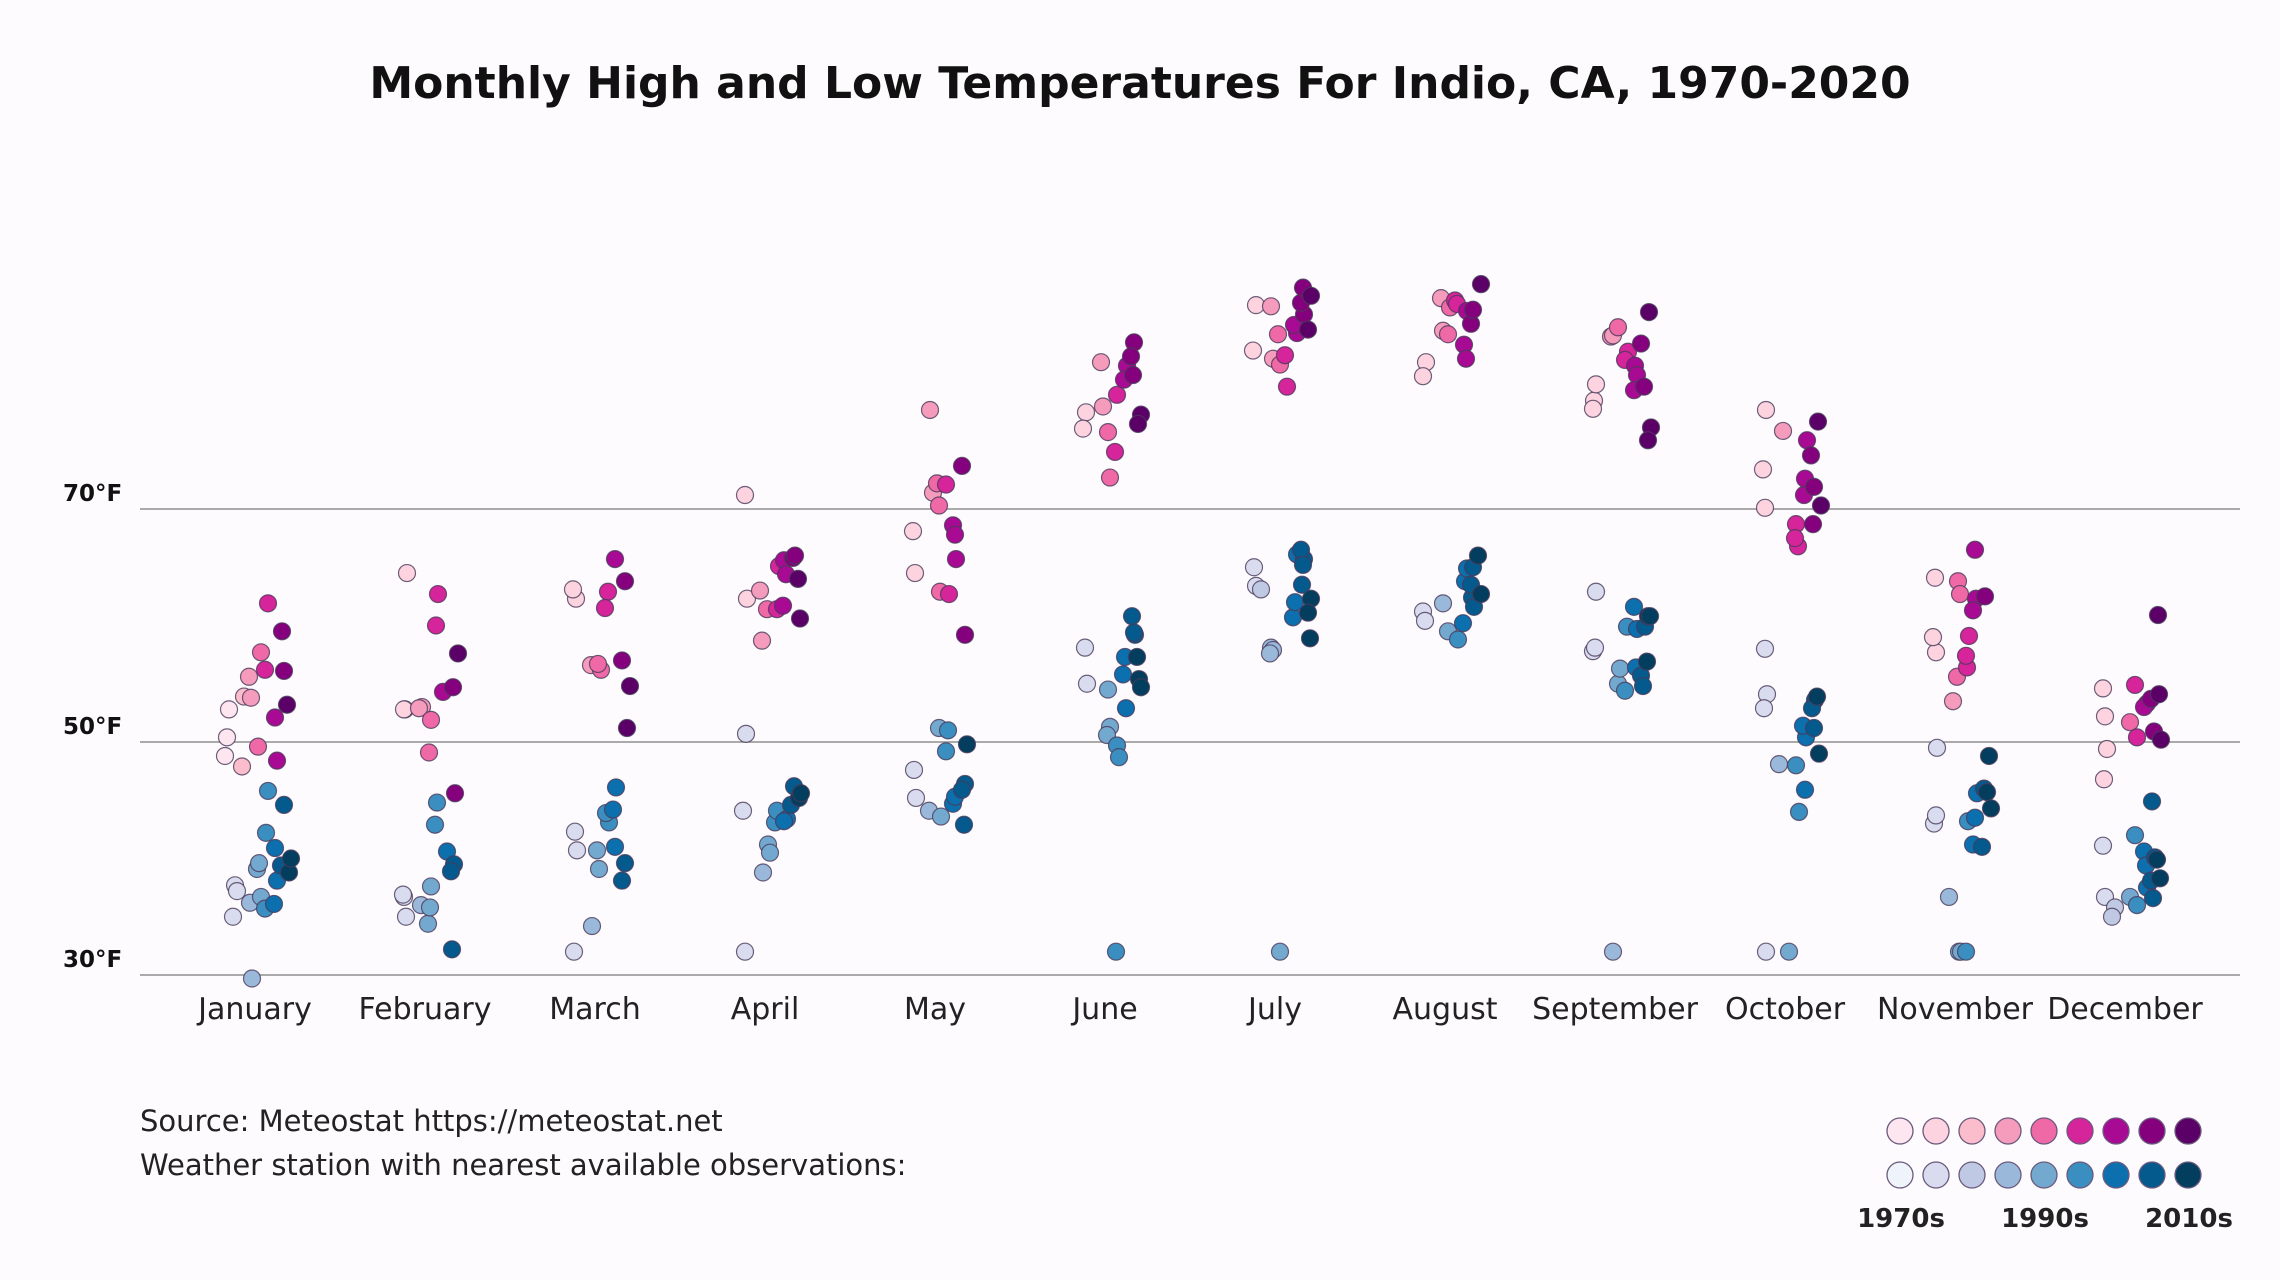 Image resolution: width=2280 pixels, height=1280 pixels. Describe the element at coordinates (254, 1009) in the screenshot. I see `x-tick-label: January` at that location.